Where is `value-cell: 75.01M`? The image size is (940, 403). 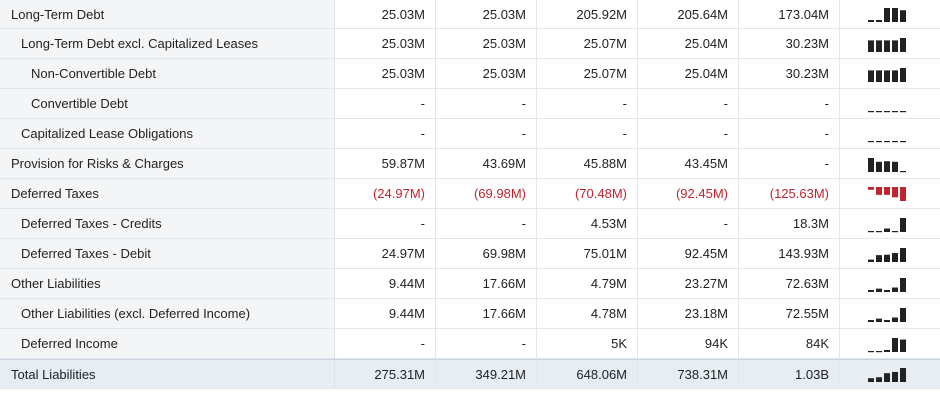 value-cell: 75.01M is located at coordinates (587, 253).